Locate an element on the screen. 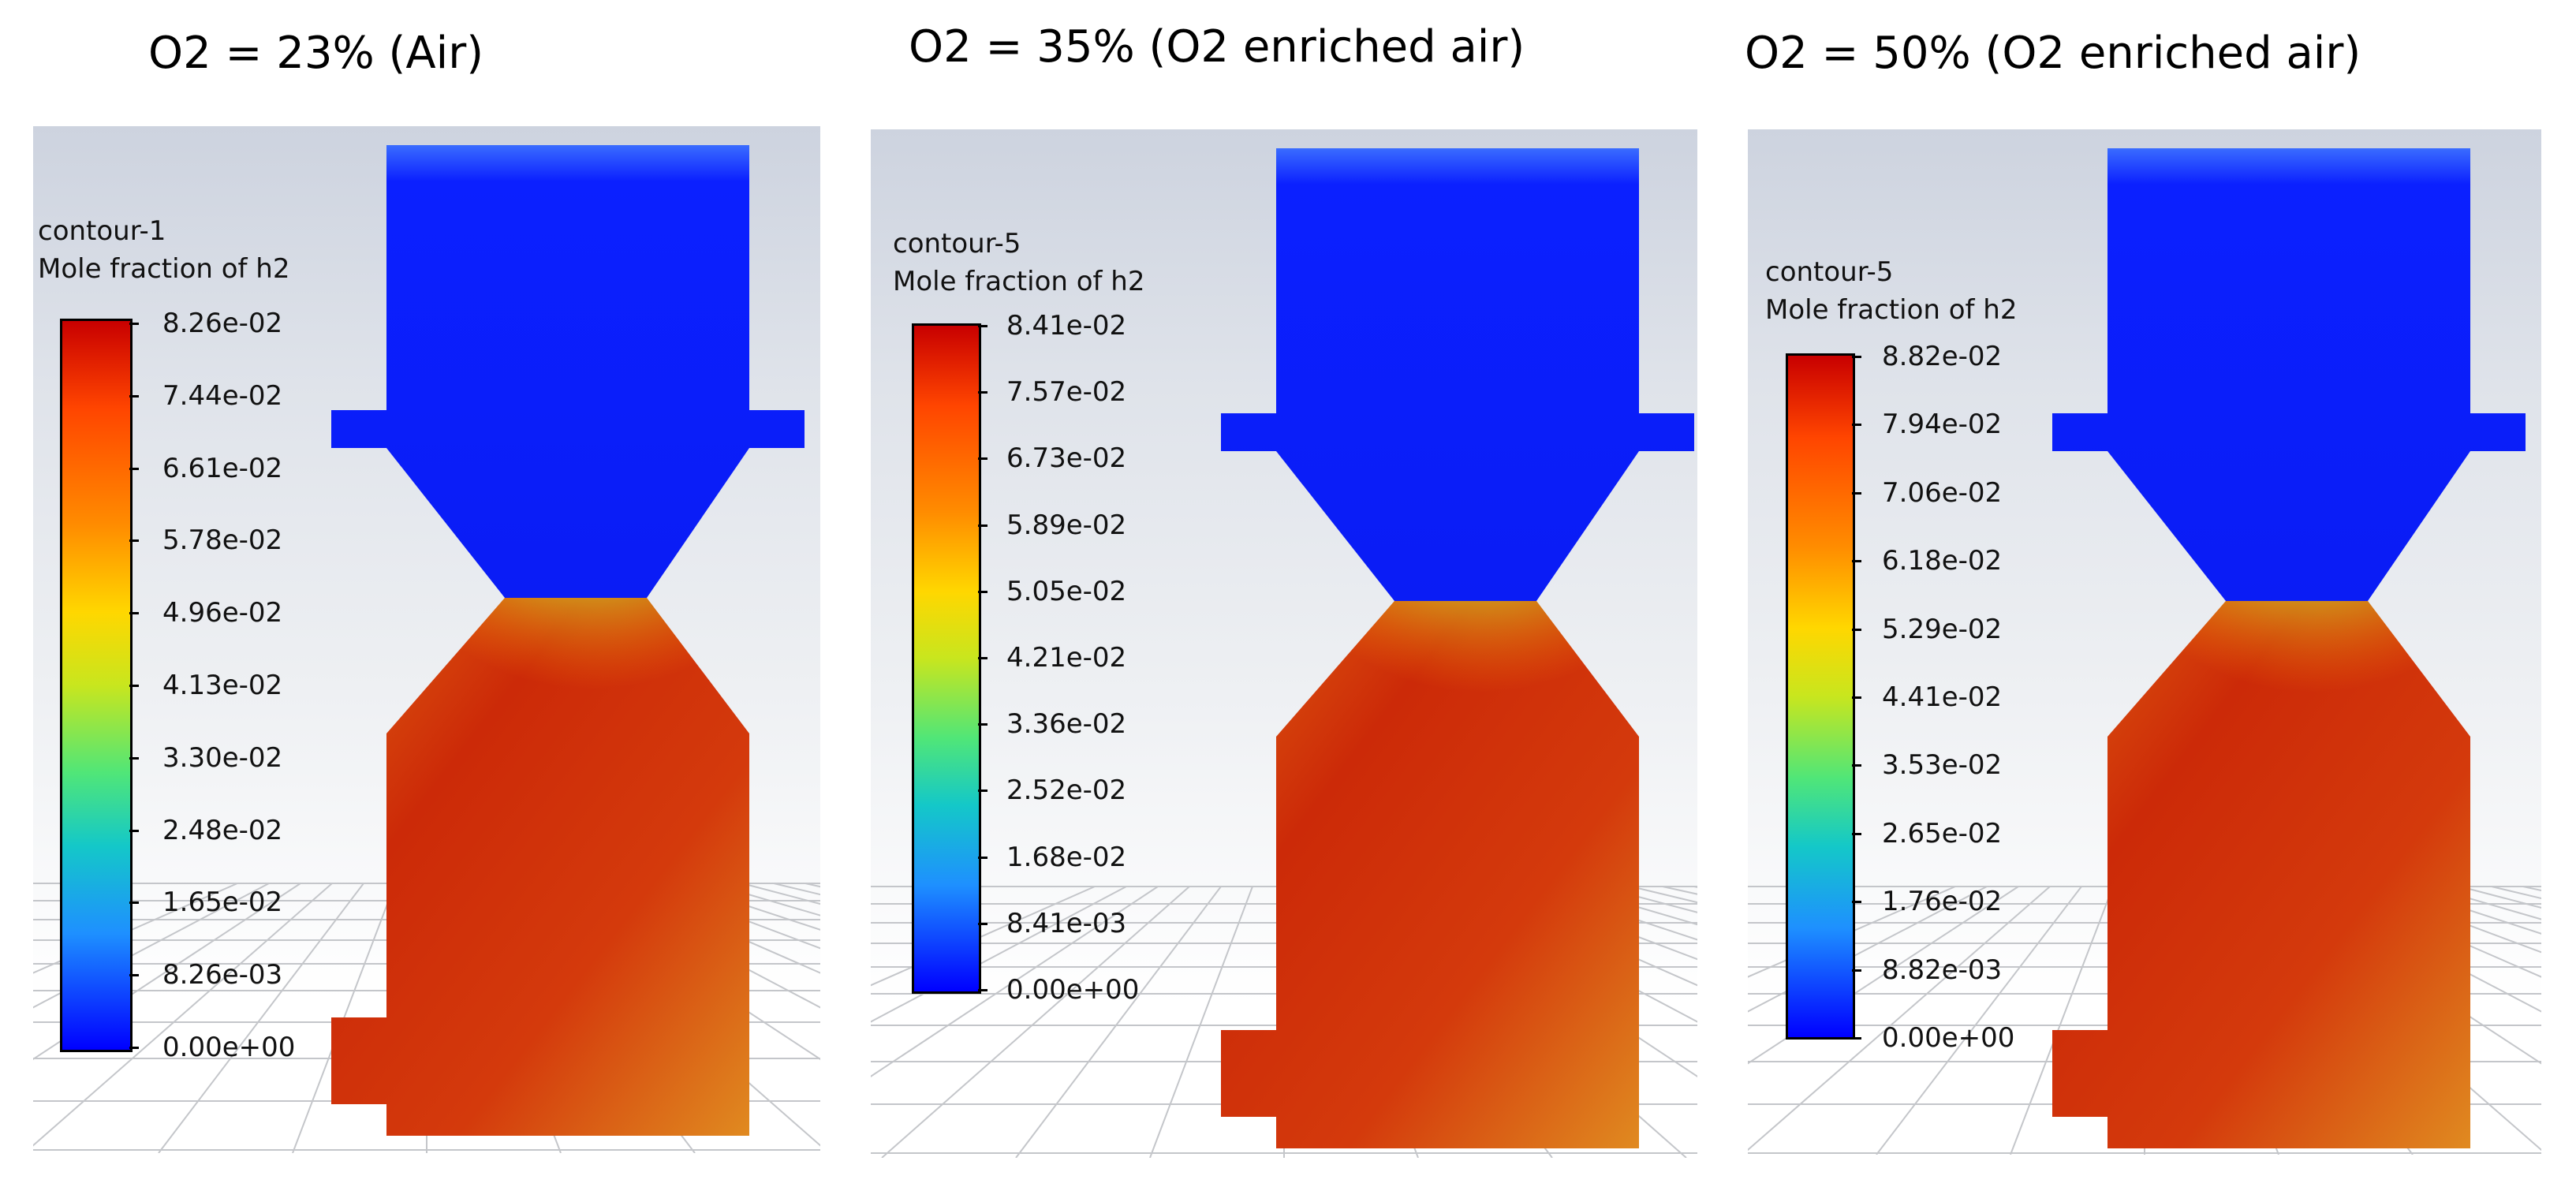  panel-1-legend-name: contour-1 is located at coordinates (102, 231).